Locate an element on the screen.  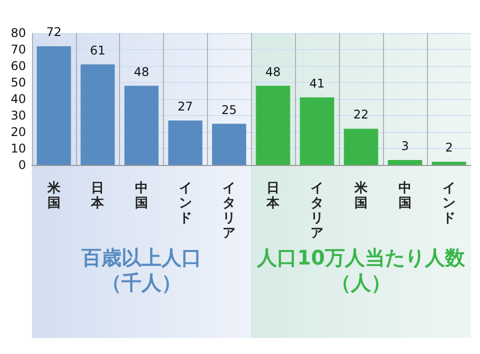
x-axis-title: 人口10万人当たり人数（人） is located at coordinates (361, 270).